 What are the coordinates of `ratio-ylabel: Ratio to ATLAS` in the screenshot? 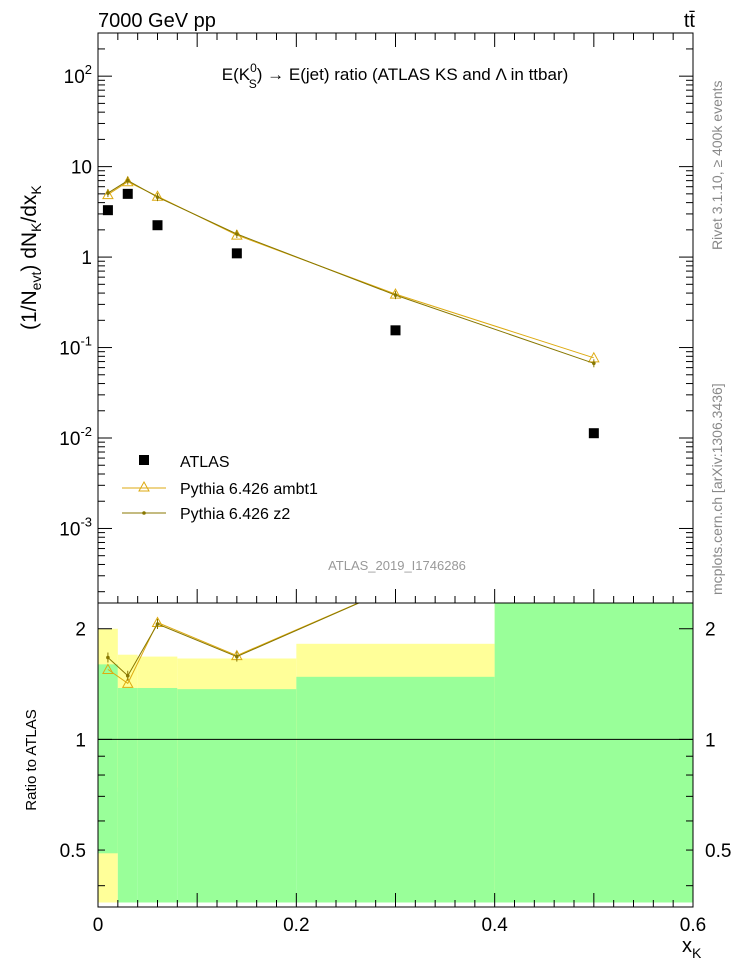 It's located at (31, 759).